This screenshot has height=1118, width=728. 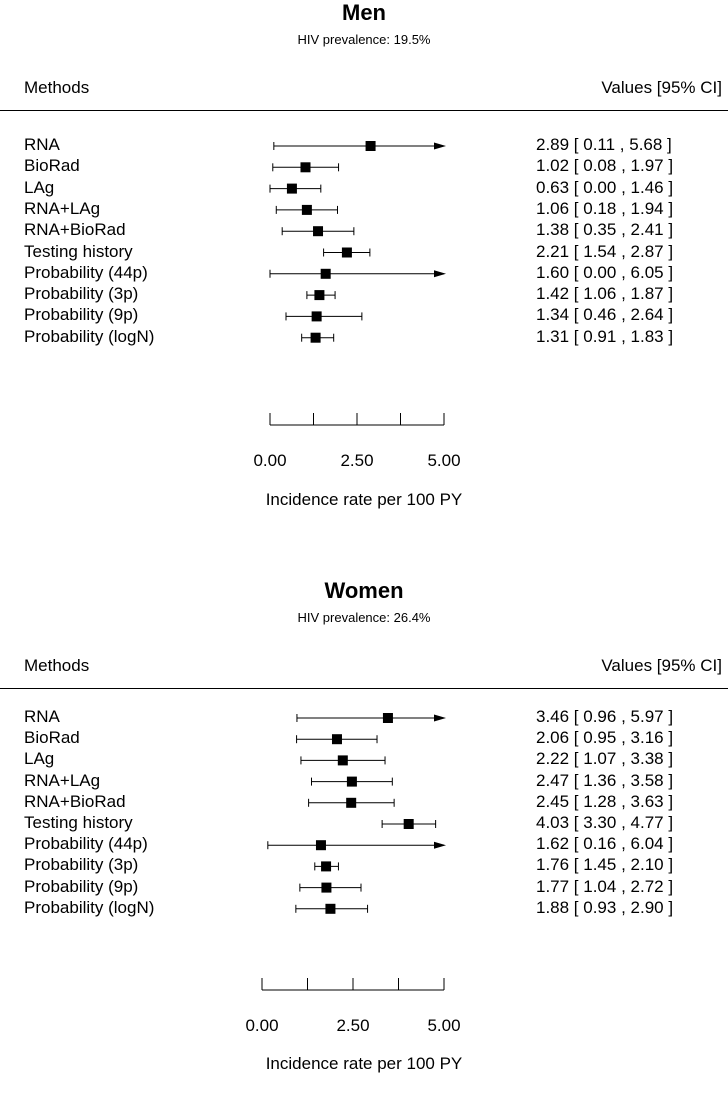 I want to click on ci-value-label: 1.60 [ 0.00 , 6.05 ], so click(x=605, y=272).